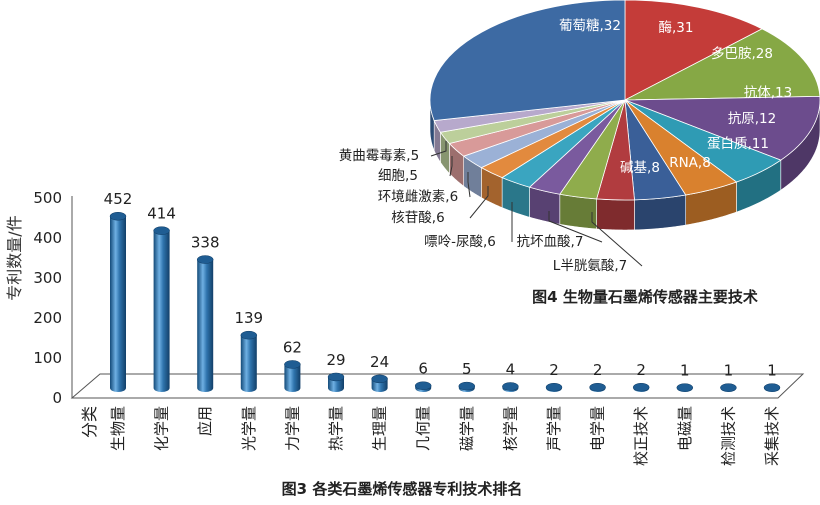 The height and width of the screenshot is (505, 820). I want to click on pie-slice-label: 抗原,12, so click(752, 119).